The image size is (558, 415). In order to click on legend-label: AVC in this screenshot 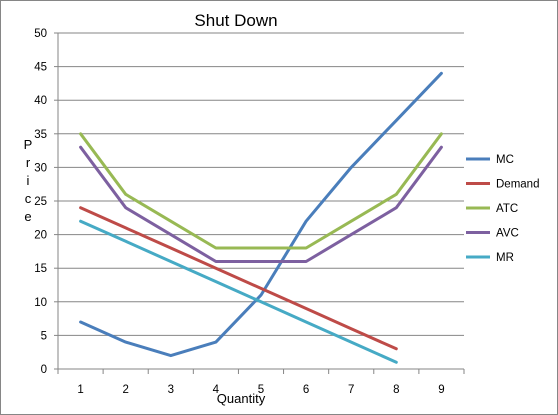, I will do `click(507, 234)`.